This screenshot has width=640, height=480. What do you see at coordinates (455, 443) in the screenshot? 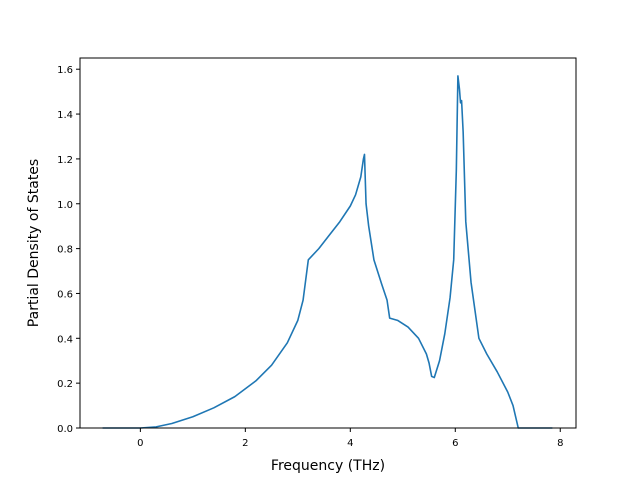
I see `x-tick-label: 6` at bounding box center [455, 443].